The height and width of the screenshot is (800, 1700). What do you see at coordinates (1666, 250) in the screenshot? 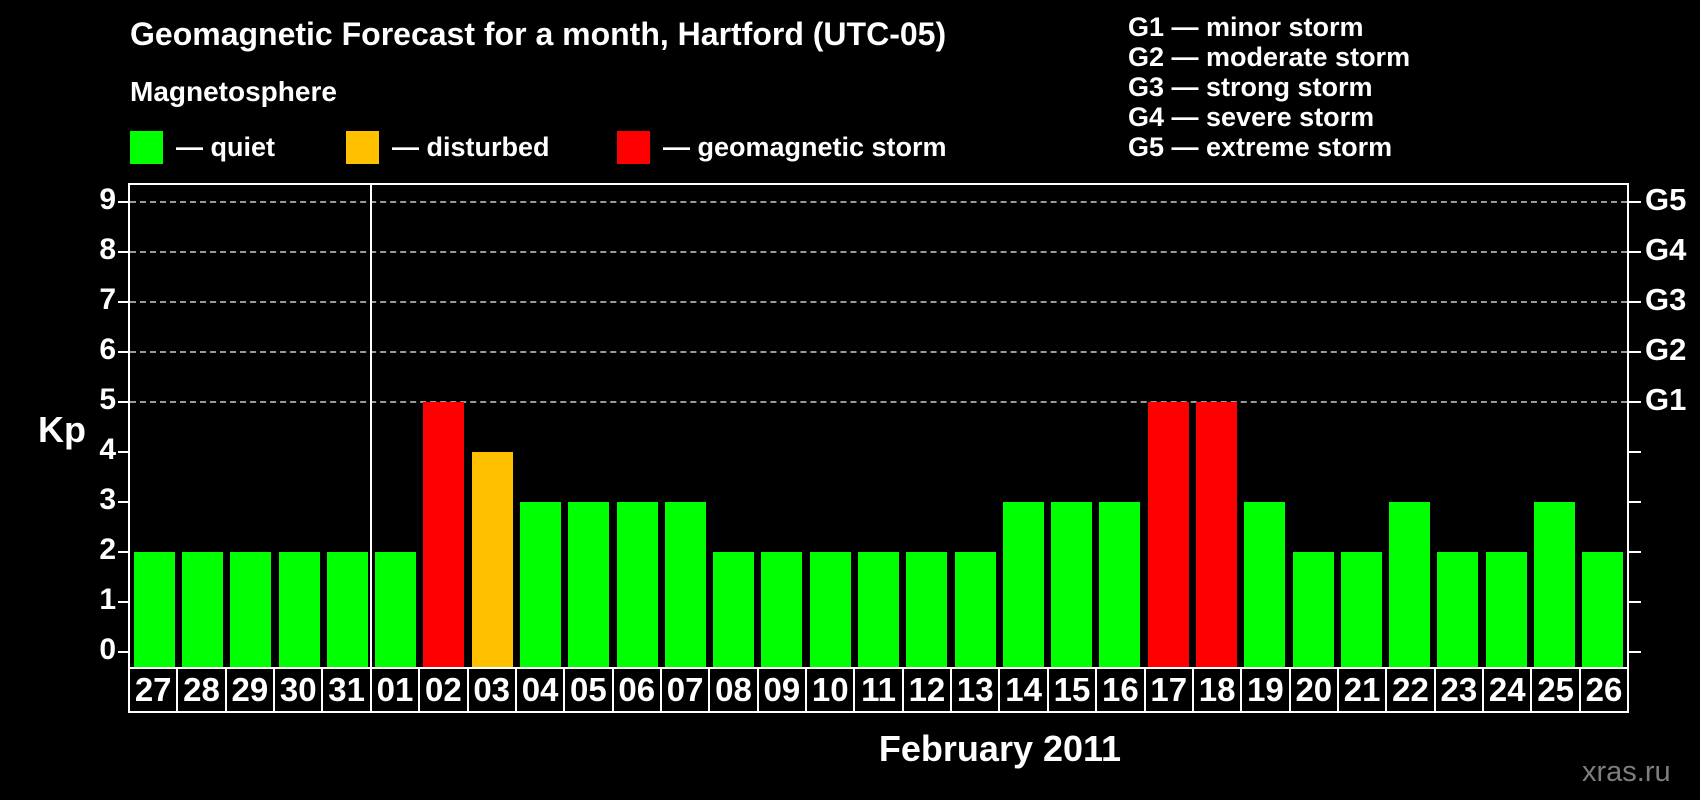
I see `right-axis-label-g4: G4` at bounding box center [1666, 250].